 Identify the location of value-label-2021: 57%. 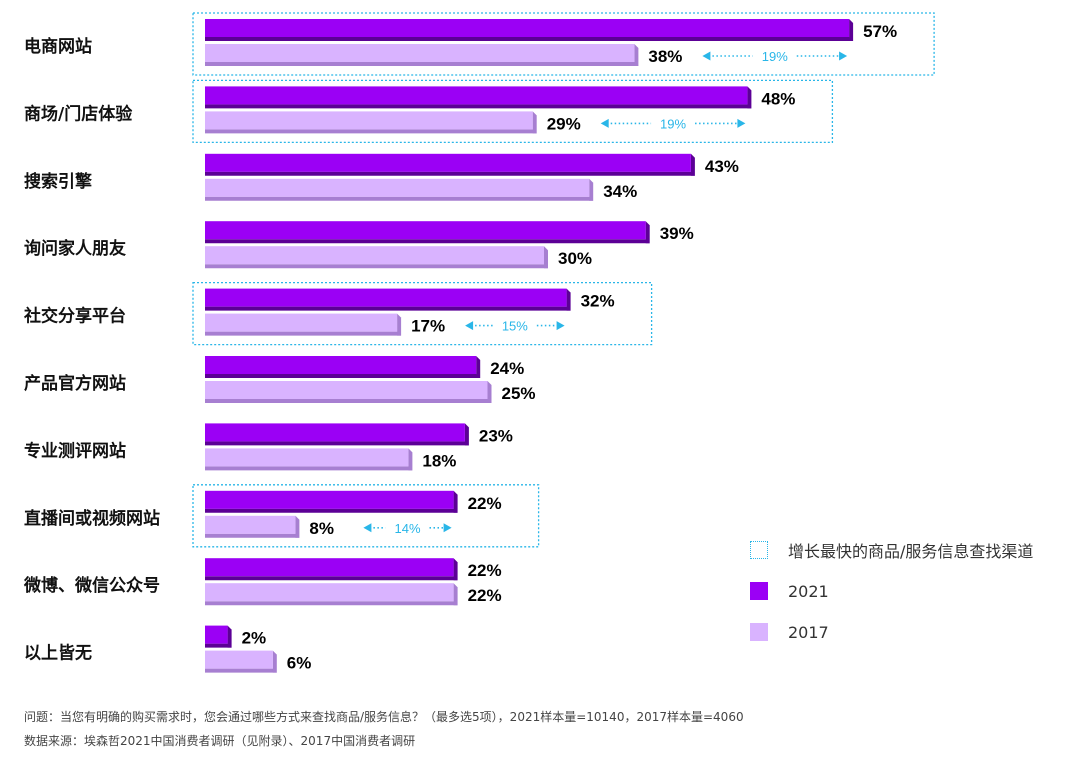
(880, 31).